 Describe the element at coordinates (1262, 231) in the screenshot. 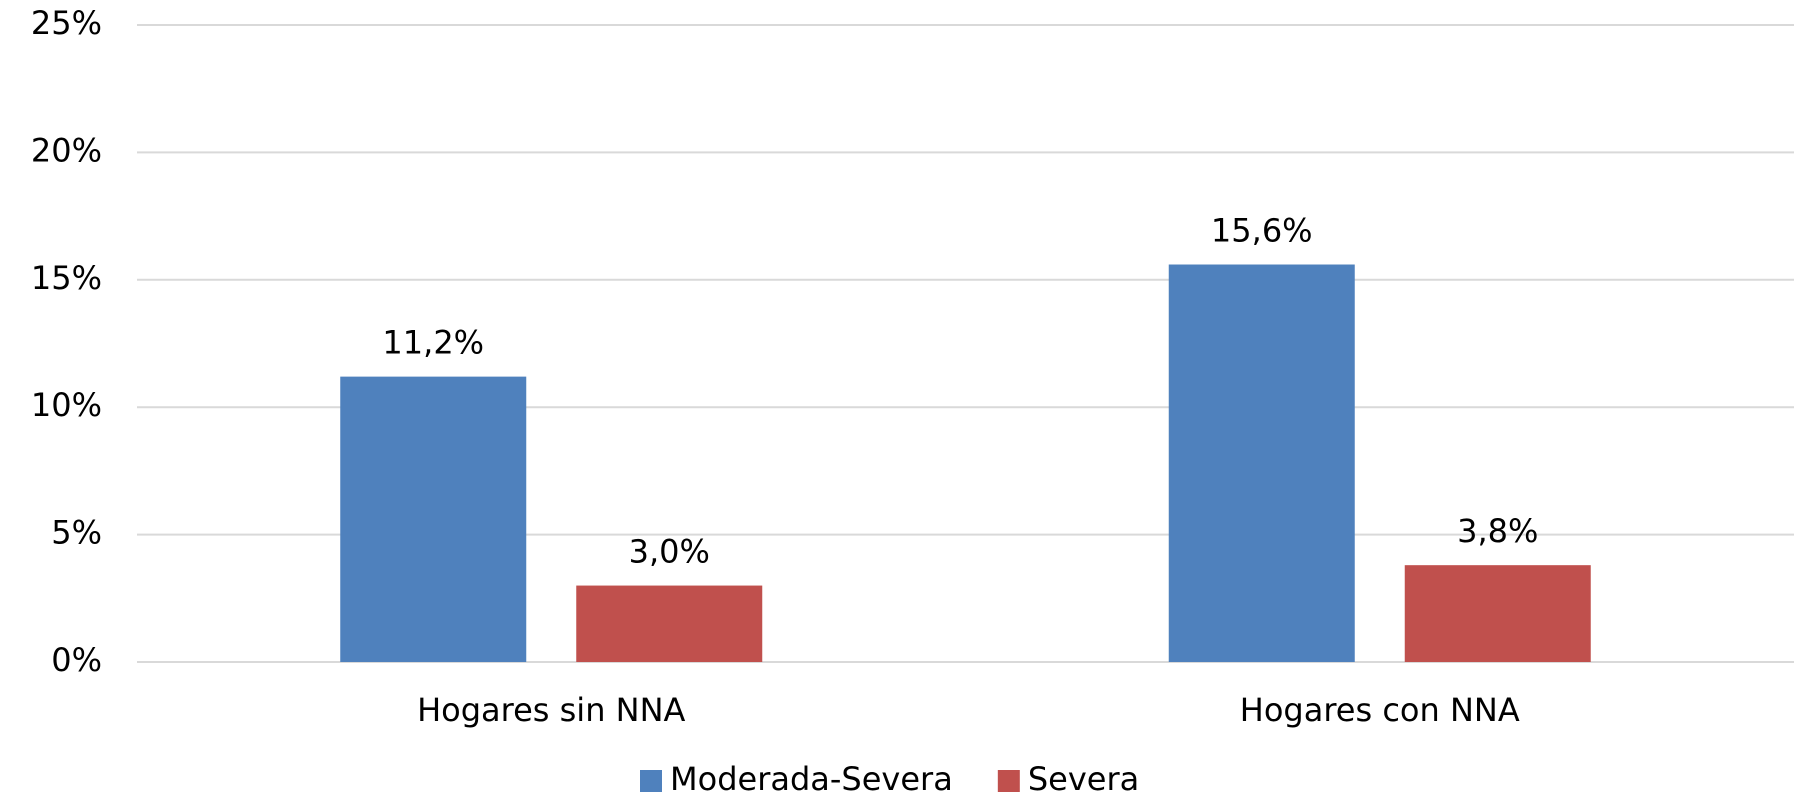

I see `data-label: 15,6%` at that location.